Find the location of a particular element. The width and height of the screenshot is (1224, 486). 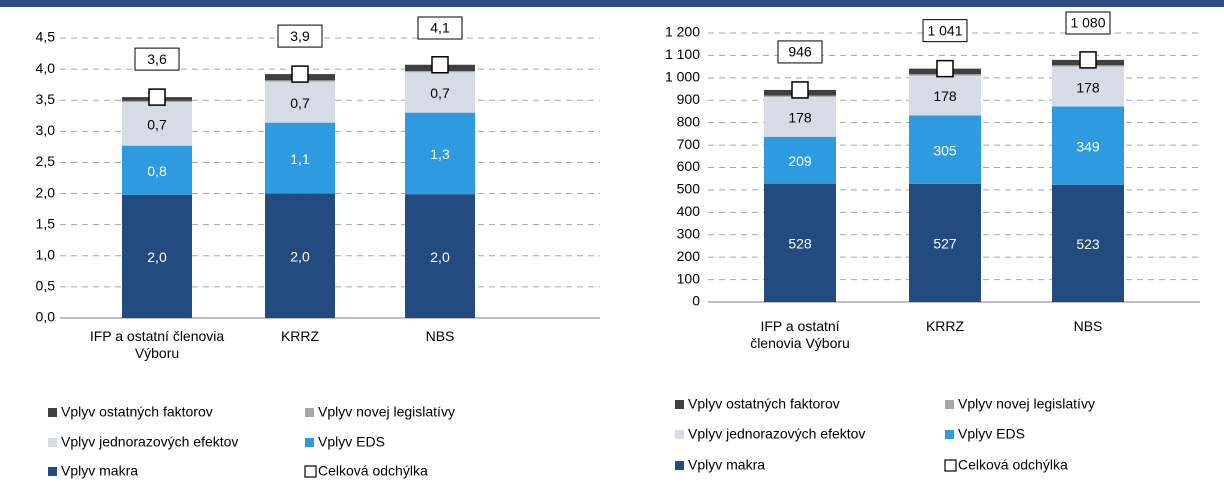

data-label: 305 is located at coordinates (945, 150).